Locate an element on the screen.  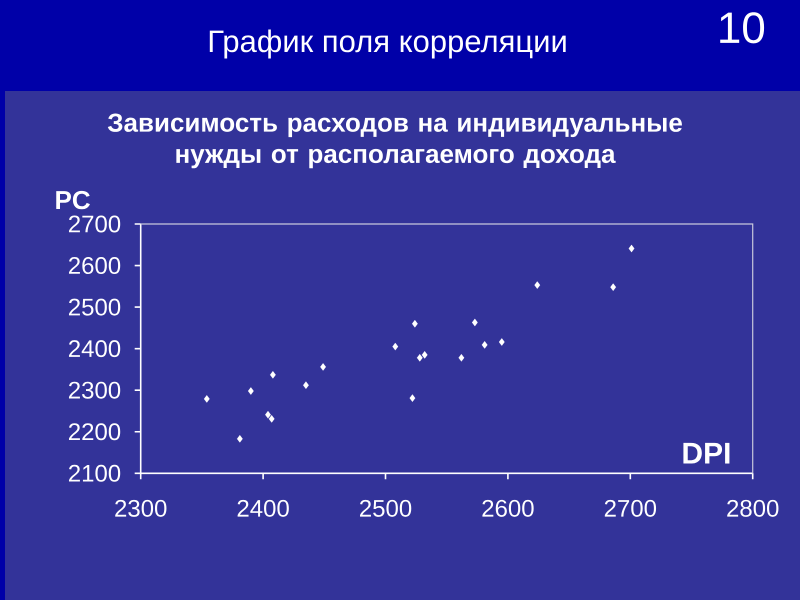
x-tick-label: 2300 is located at coordinates (140, 508).